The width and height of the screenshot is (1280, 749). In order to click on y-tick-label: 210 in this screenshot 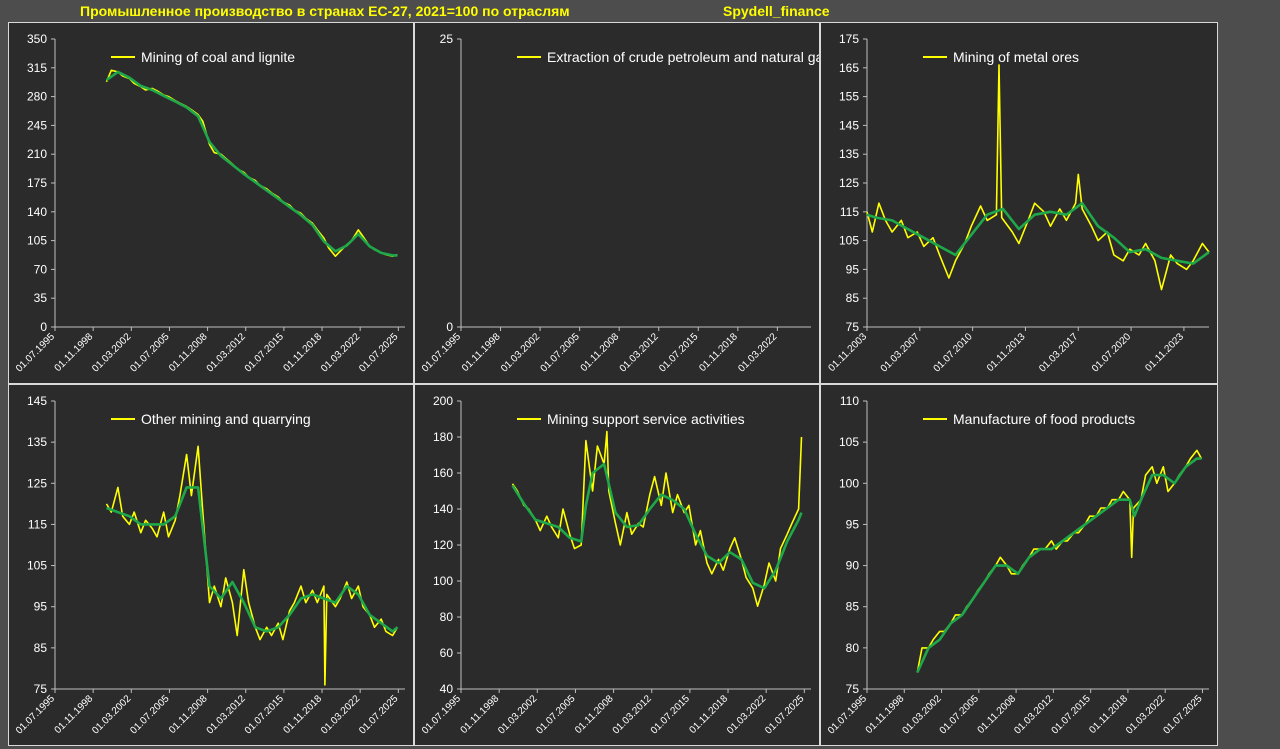, I will do `click(37, 154)`.